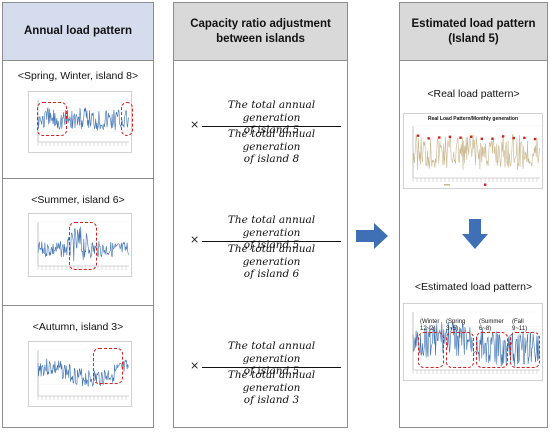 Image resolution: width=550 pixels, height=432 pixels. I want to click on fraction1-denominator-line1: The total annual generation, so click(271, 140).